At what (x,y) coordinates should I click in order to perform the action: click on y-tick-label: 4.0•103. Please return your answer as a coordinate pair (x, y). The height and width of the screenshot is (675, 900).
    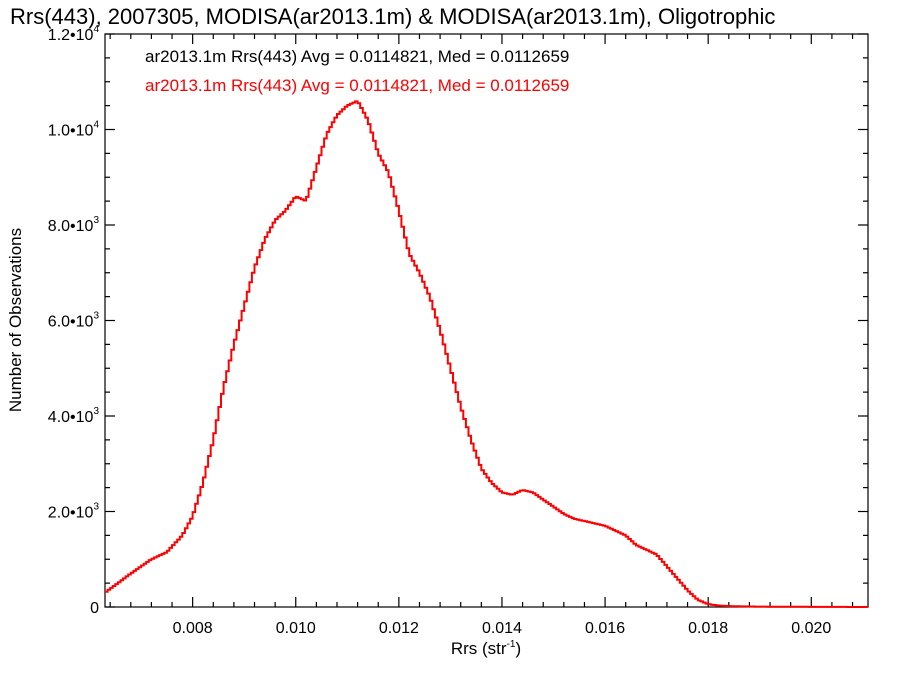
    Looking at the image, I should click on (74, 416).